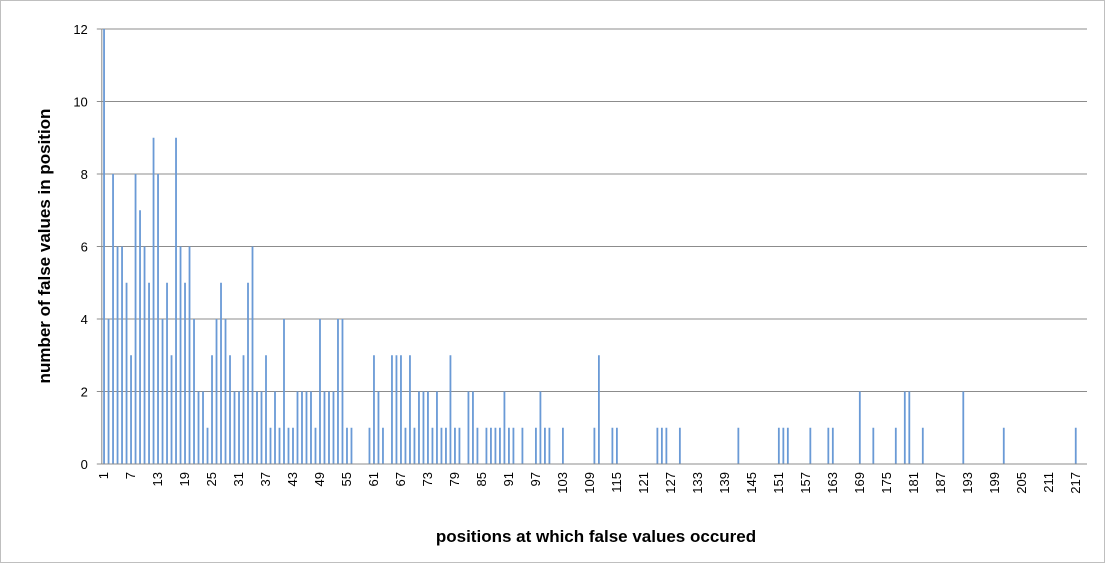  What do you see at coordinates (400, 479) in the screenshot?
I see `x-tick-label: 67` at bounding box center [400, 479].